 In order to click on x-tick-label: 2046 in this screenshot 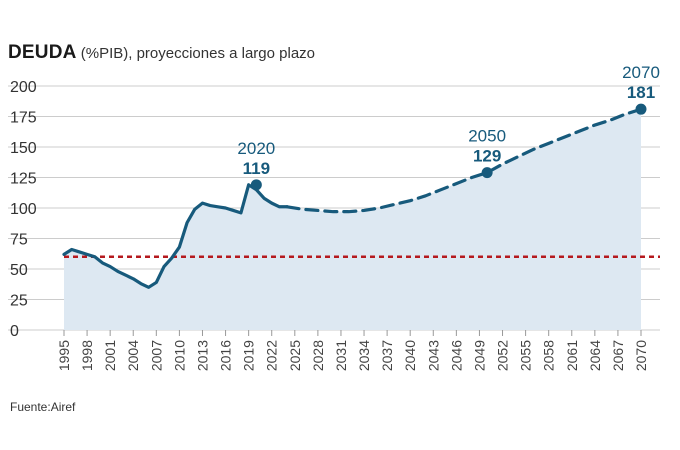, I will do `click(456, 355)`.